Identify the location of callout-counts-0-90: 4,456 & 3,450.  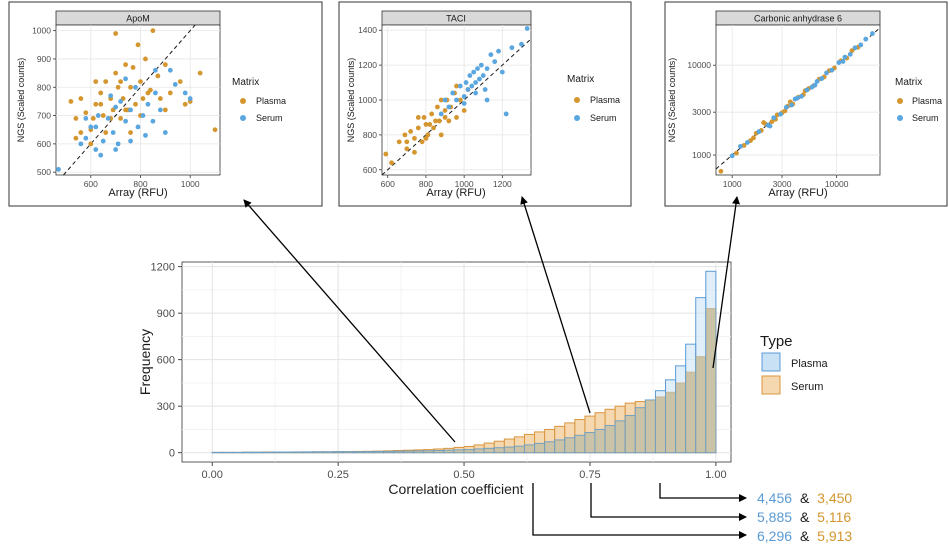
(804, 498).